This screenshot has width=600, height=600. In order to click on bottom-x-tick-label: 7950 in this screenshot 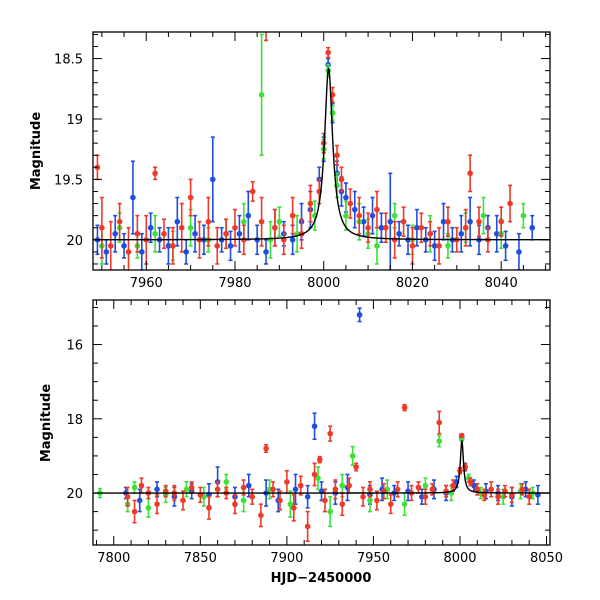, I will do `click(373, 558)`.